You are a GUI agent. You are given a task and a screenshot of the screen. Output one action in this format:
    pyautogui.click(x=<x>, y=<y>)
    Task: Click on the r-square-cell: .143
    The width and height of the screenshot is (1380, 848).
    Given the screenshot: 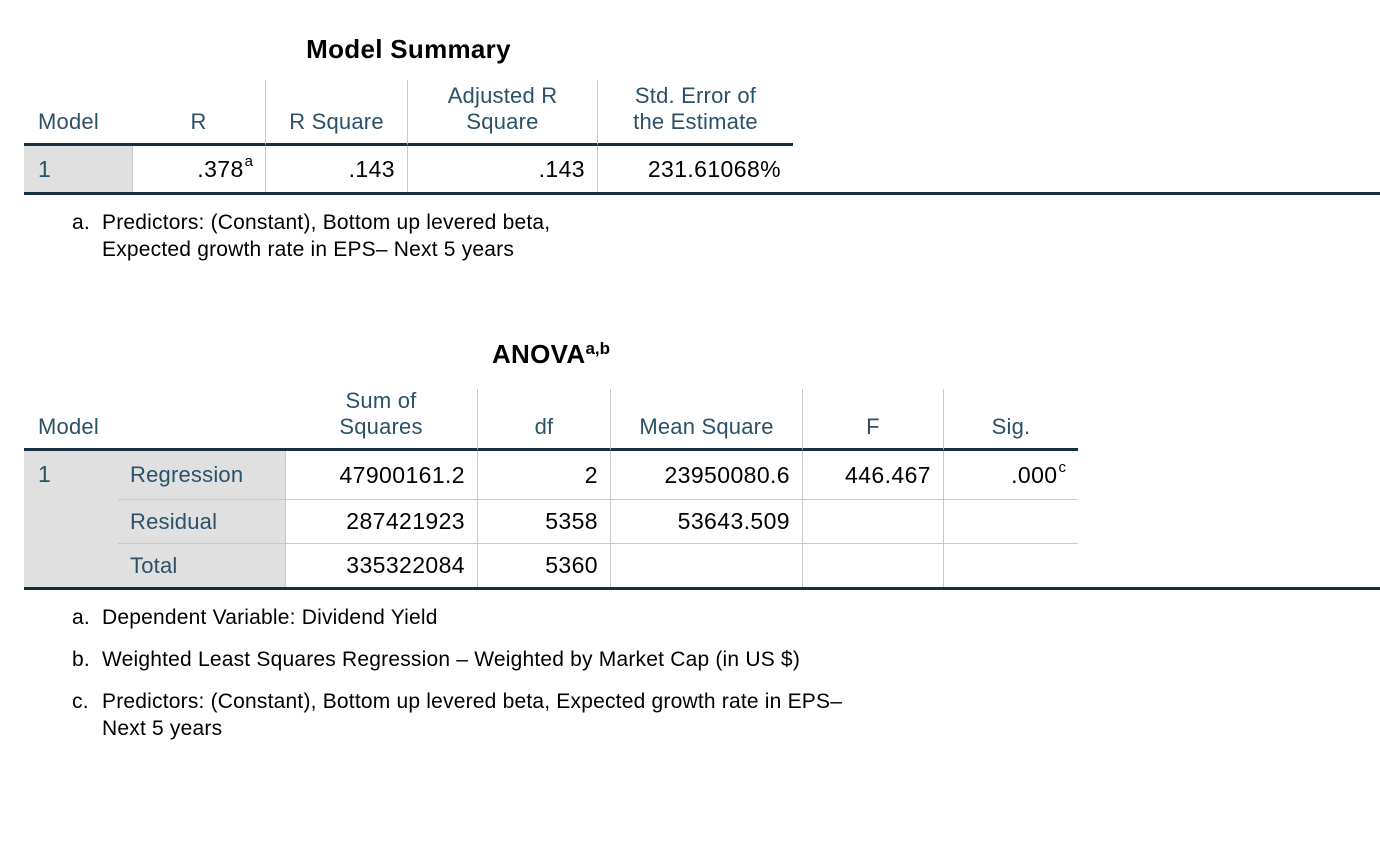 What is the action you would take?
    pyautogui.click(x=336, y=169)
    